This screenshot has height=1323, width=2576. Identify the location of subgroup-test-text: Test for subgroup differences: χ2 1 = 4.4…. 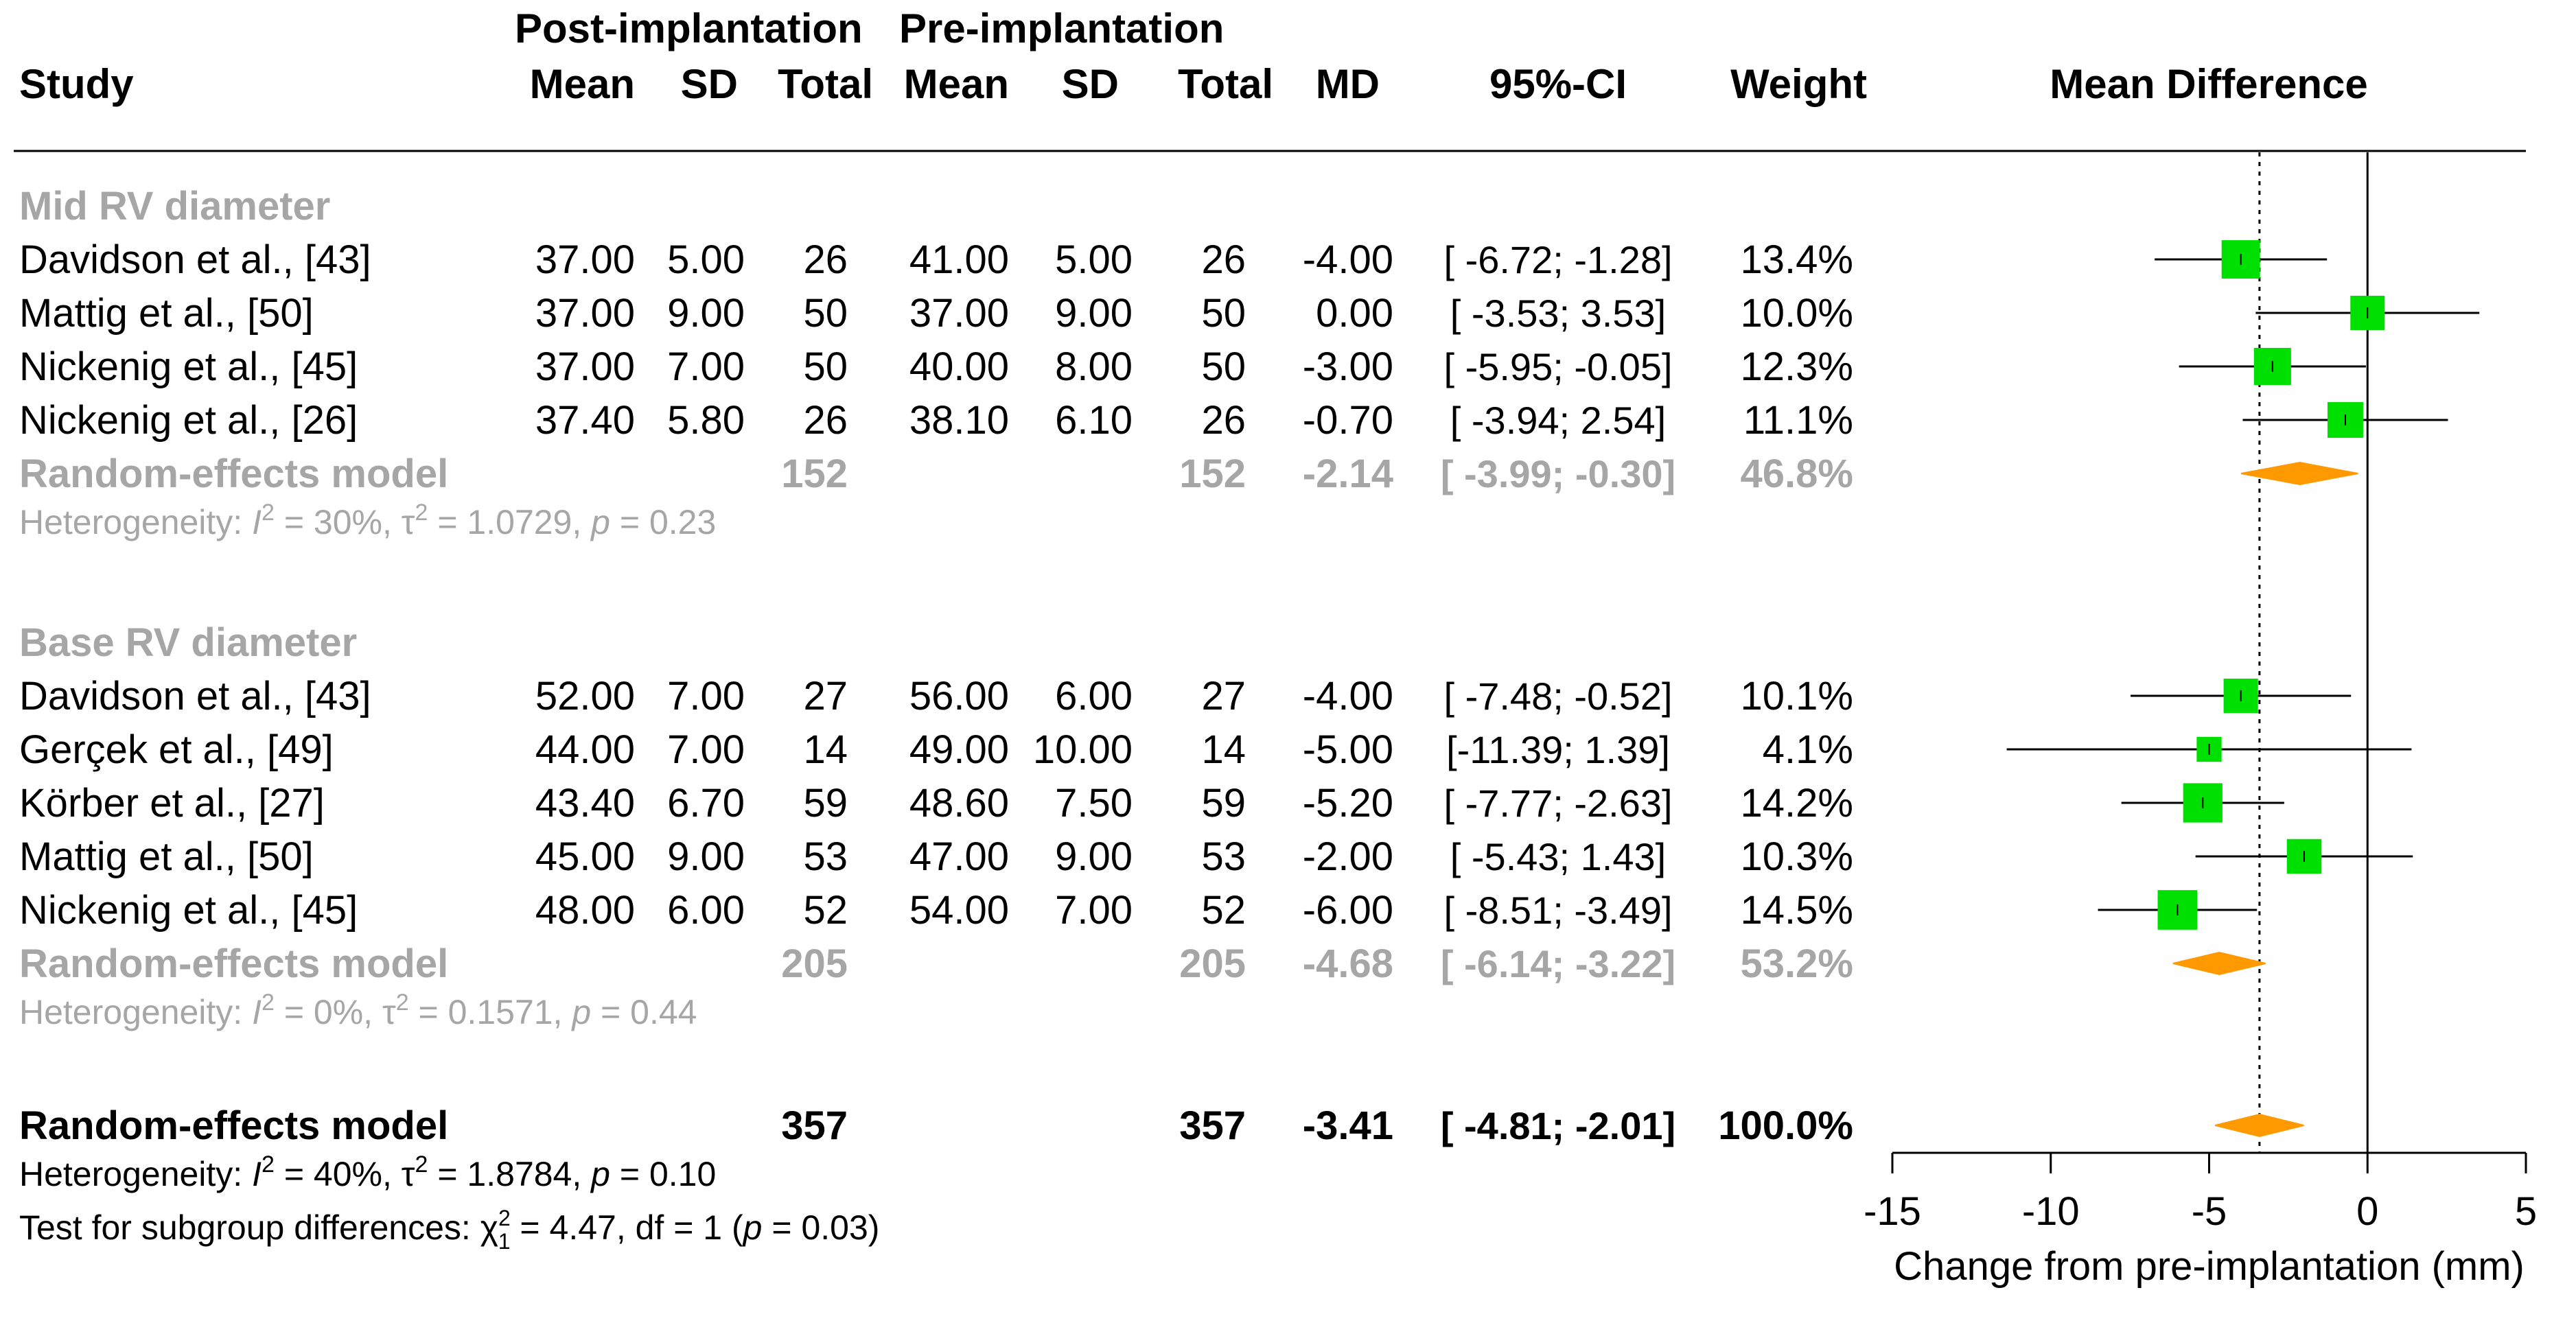
(449, 1230).